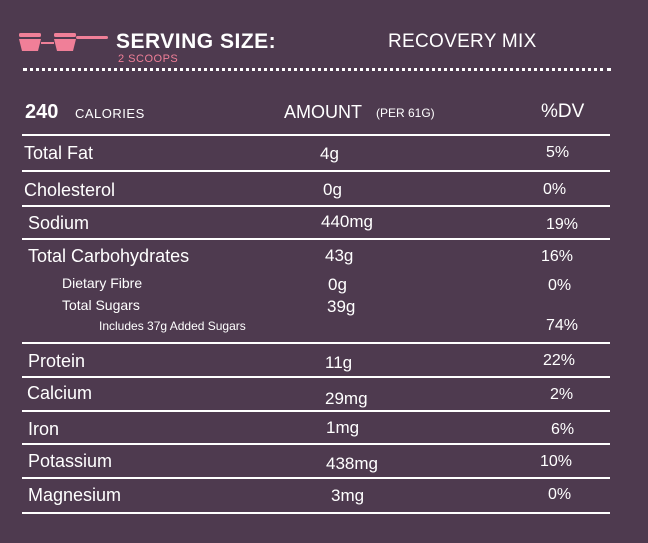 Image resolution: width=648 pixels, height=543 pixels. What do you see at coordinates (148, 59) in the screenshot?
I see `serving-size-value: 2 SCOOPS` at bounding box center [148, 59].